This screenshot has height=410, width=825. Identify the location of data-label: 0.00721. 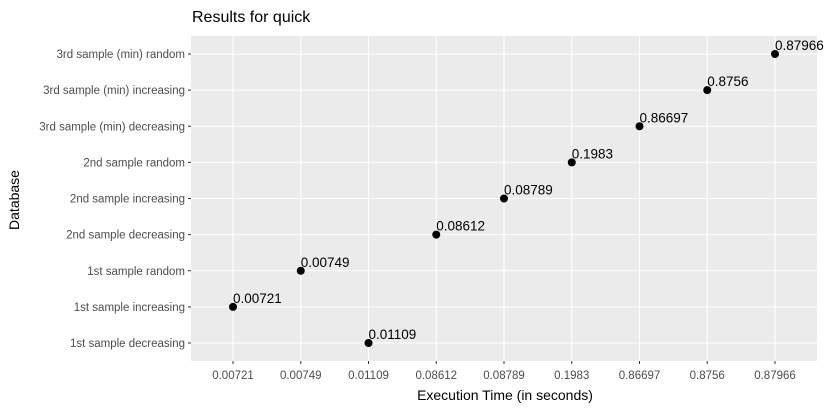
(257, 298).